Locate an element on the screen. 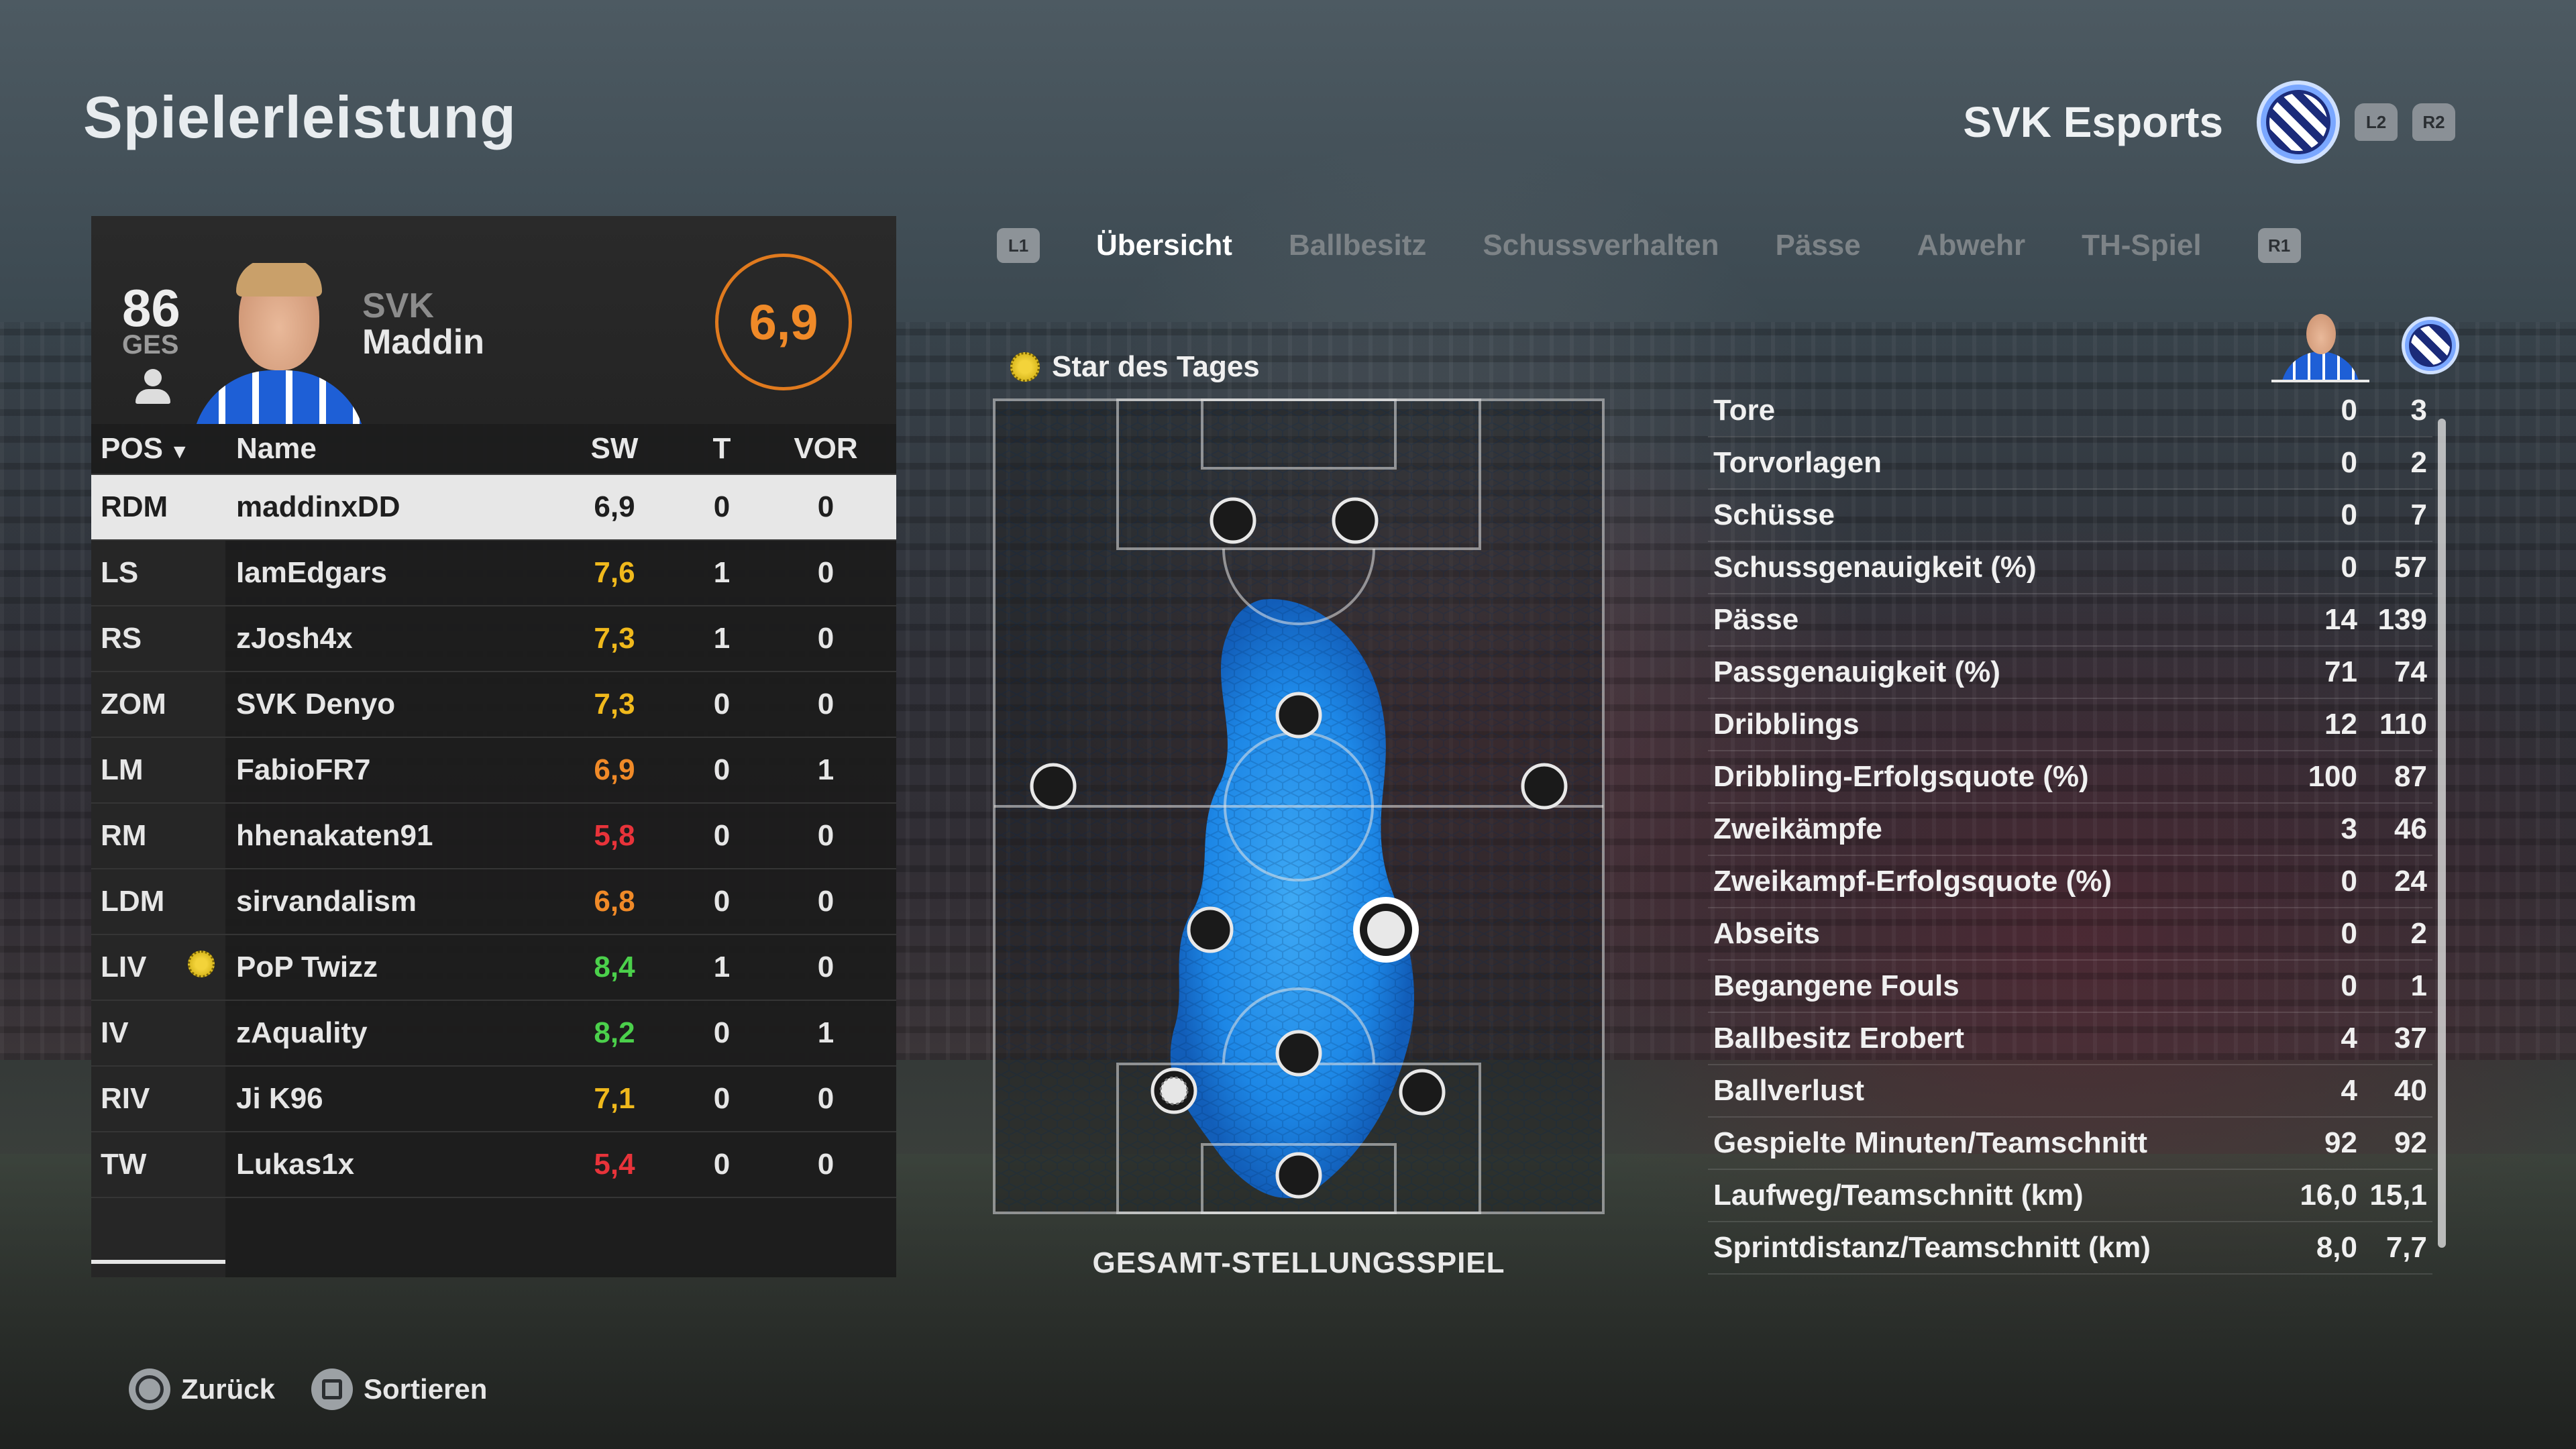 Image resolution: width=2576 pixels, height=1449 pixels. stat-row: Tore 0 3 is located at coordinates (2070, 411).